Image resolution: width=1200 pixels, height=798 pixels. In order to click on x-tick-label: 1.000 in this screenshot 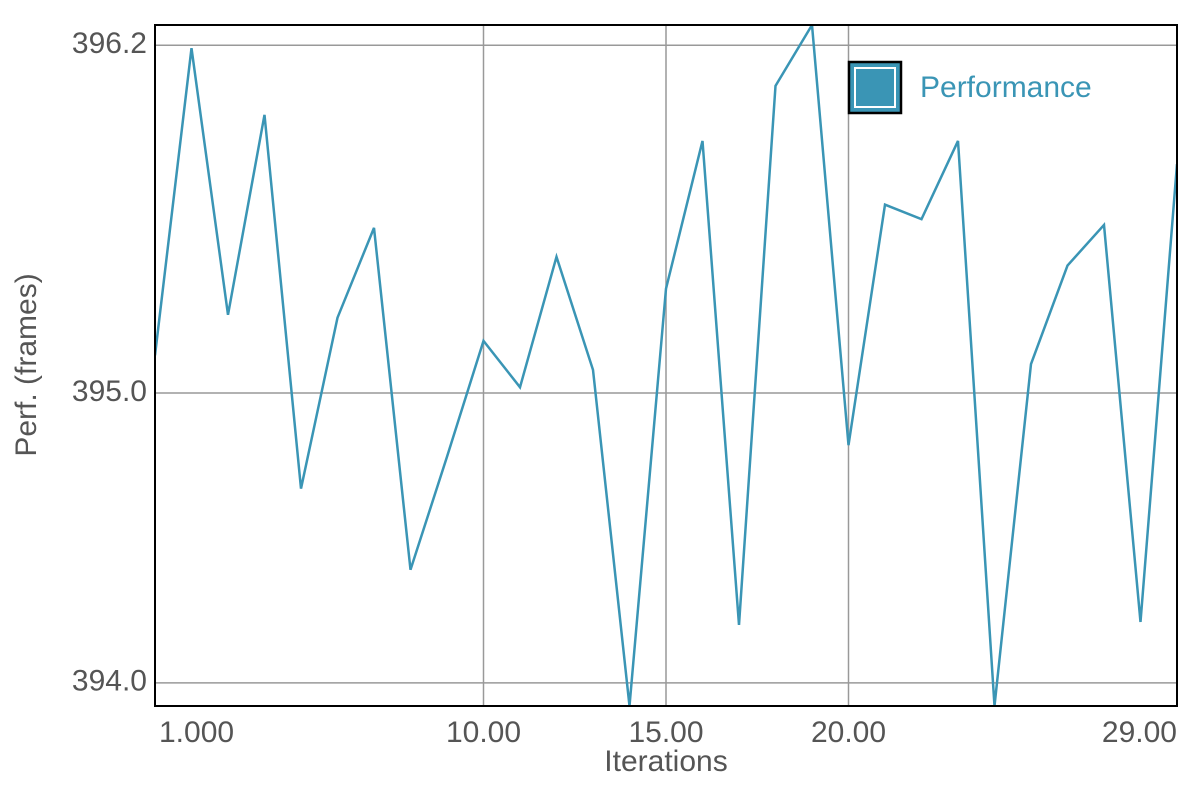, I will do `click(196, 732)`.